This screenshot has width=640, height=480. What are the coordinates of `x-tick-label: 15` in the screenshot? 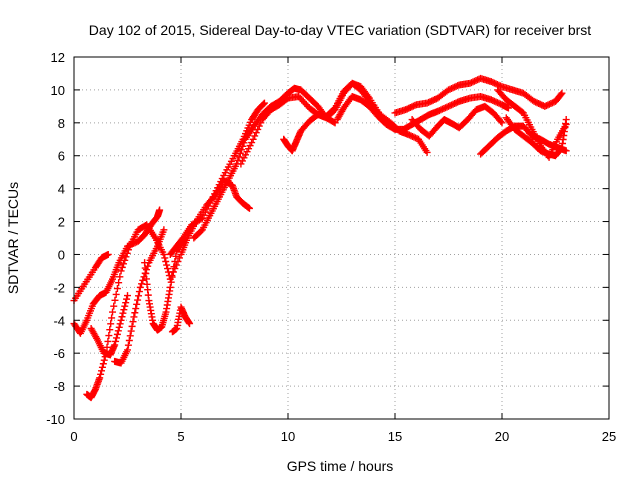 It's located at (395, 436).